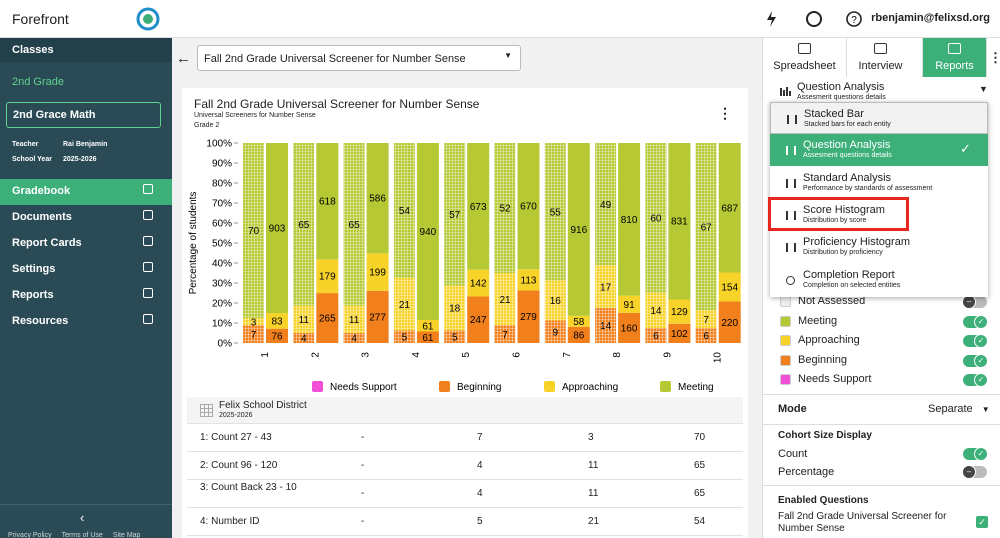 This screenshot has height=538, width=1000. Describe the element at coordinates (955, 57) in the screenshot. I see `tab: Reports` at that location.